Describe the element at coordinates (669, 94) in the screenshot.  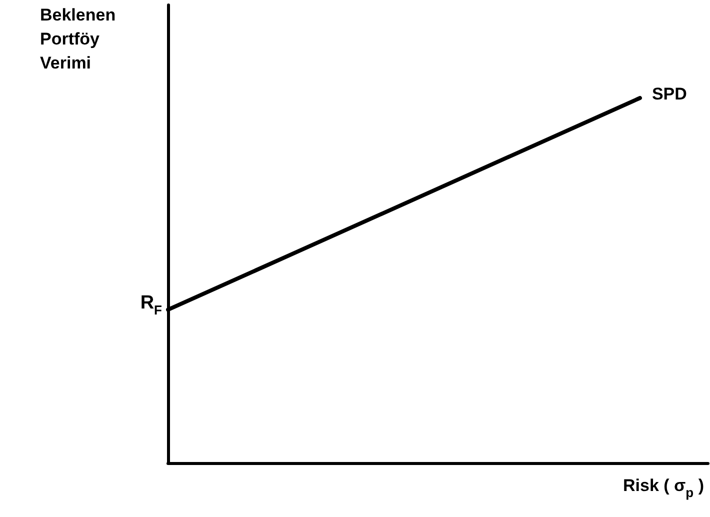
I see `series-label: SPD` at that location.